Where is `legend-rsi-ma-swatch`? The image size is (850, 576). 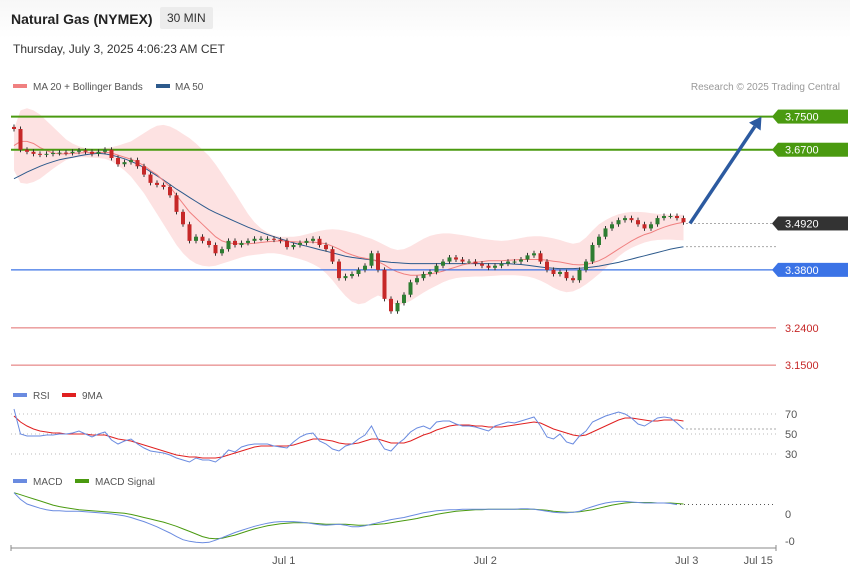
legend-rsi-ma-swatch is located at coordinates (69, 395).